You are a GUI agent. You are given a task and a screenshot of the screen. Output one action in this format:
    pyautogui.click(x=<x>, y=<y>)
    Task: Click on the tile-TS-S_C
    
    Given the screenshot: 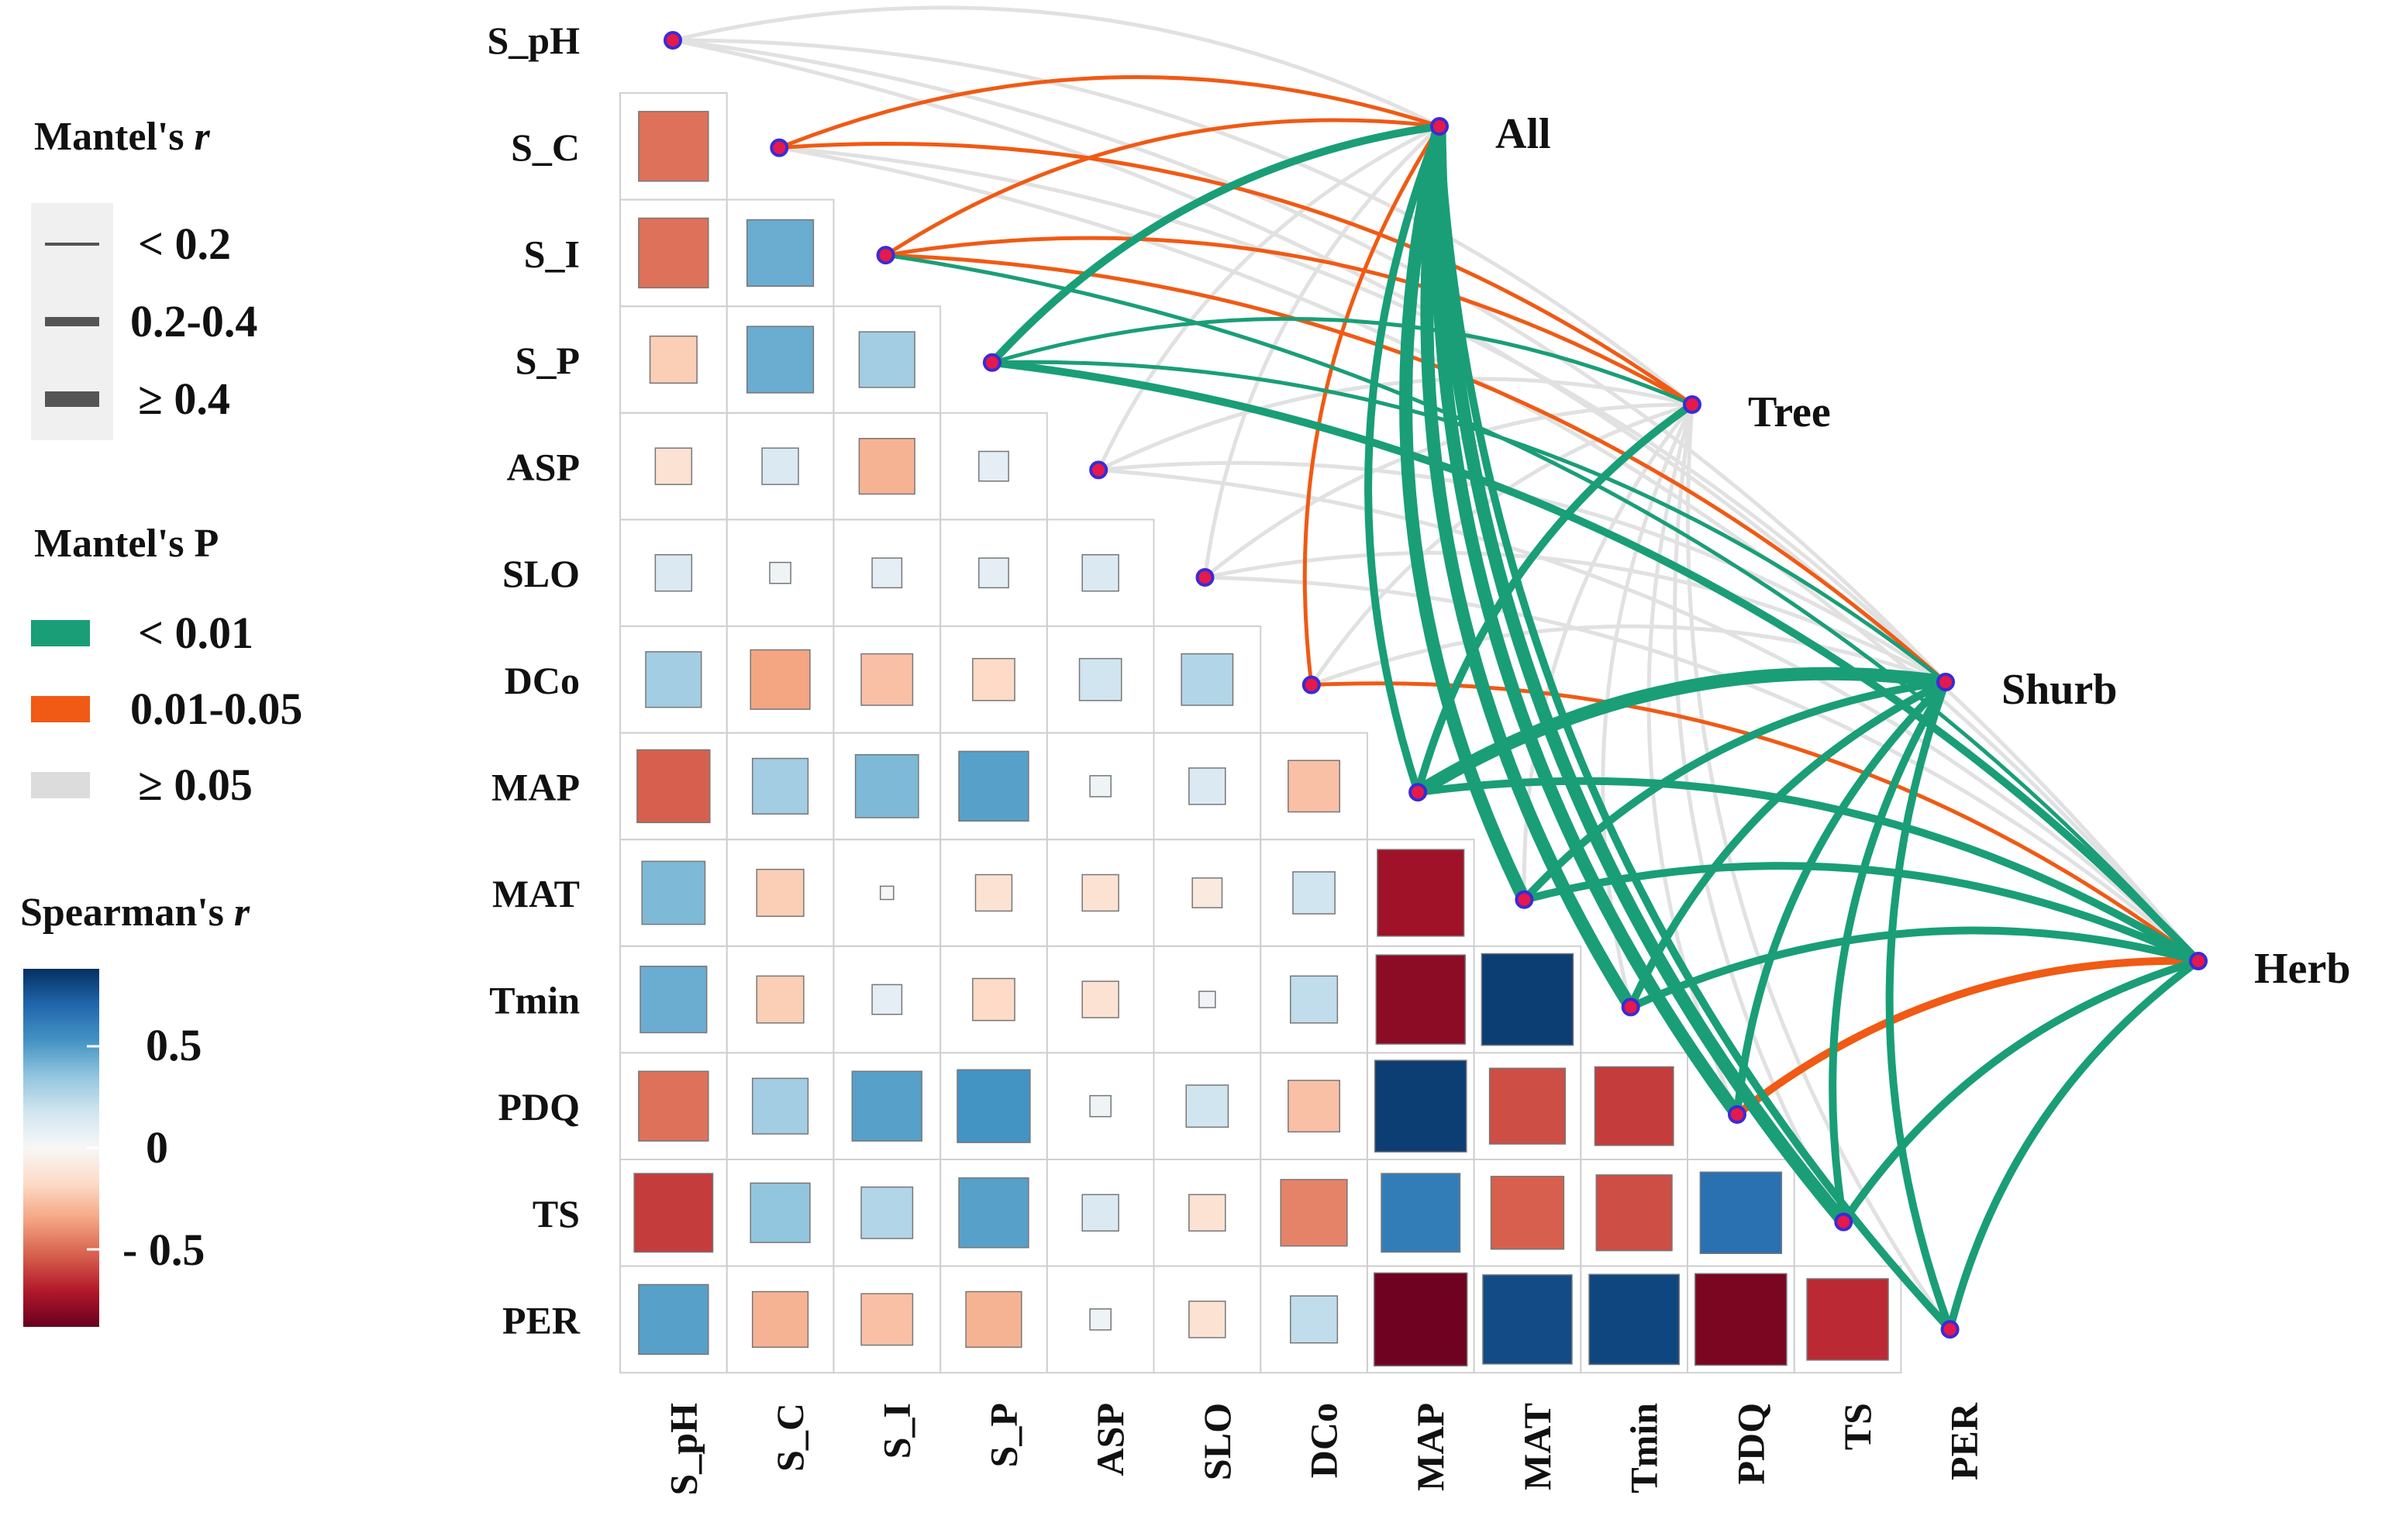 What is the action you would take?
    pyautogui.click(x=780, y=1212)
    